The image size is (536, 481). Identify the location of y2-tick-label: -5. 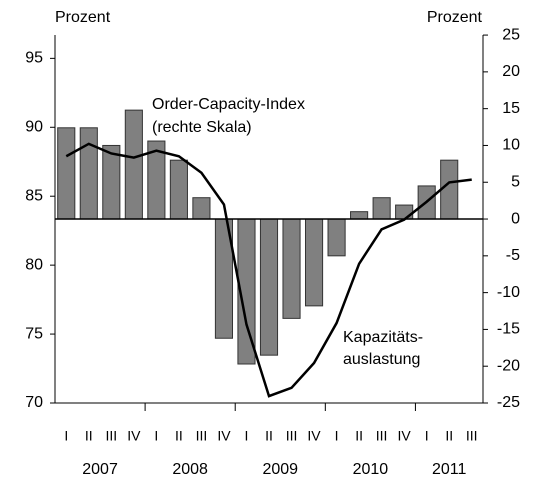
(513, 255).